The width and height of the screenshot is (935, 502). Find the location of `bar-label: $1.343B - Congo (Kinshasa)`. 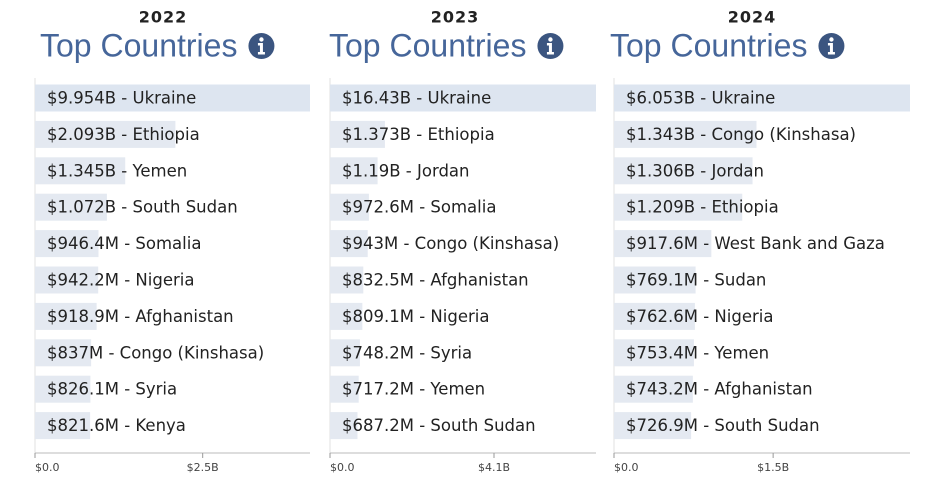

bar-label: $1.343B - Congo (Kinshasa) is located at coordinates (741, 134).